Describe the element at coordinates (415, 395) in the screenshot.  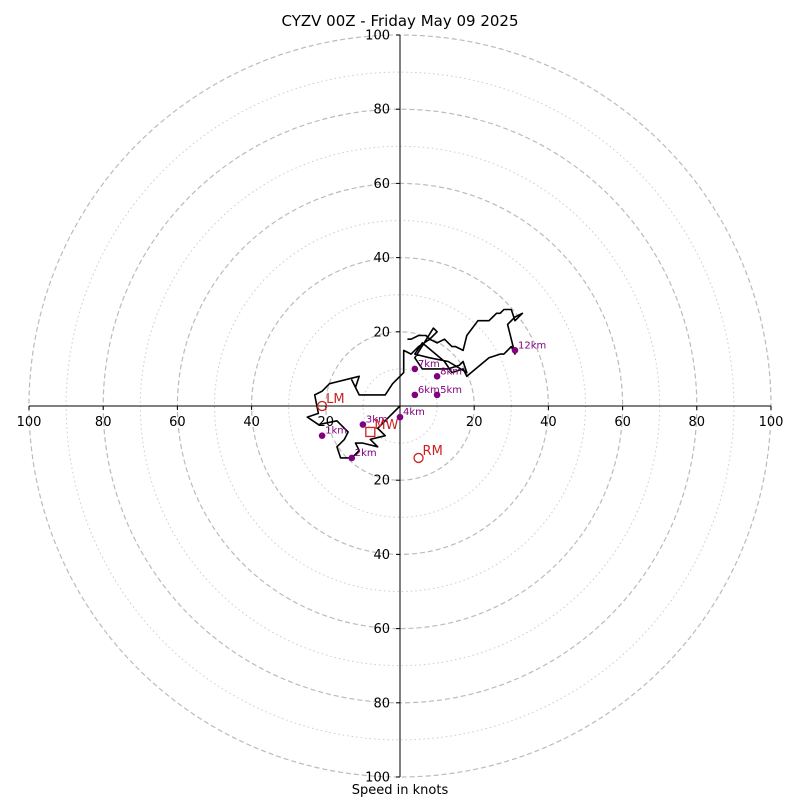
I see `height-marker-6km` at that location.